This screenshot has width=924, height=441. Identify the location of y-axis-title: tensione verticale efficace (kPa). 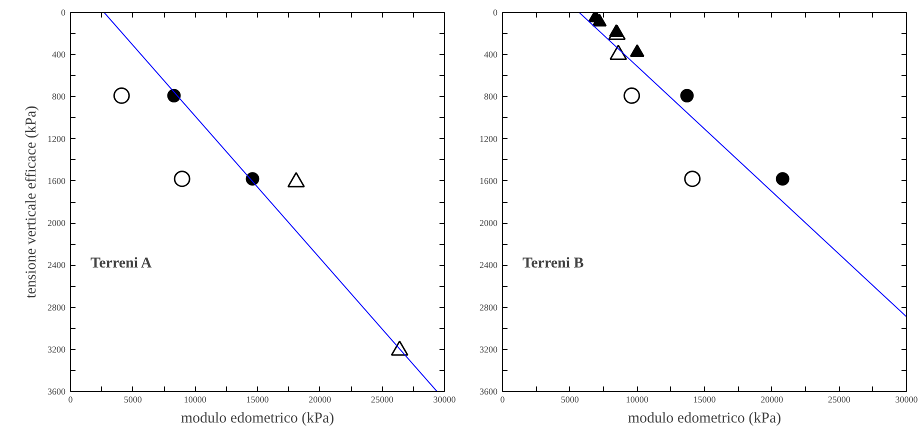
(32, 202).